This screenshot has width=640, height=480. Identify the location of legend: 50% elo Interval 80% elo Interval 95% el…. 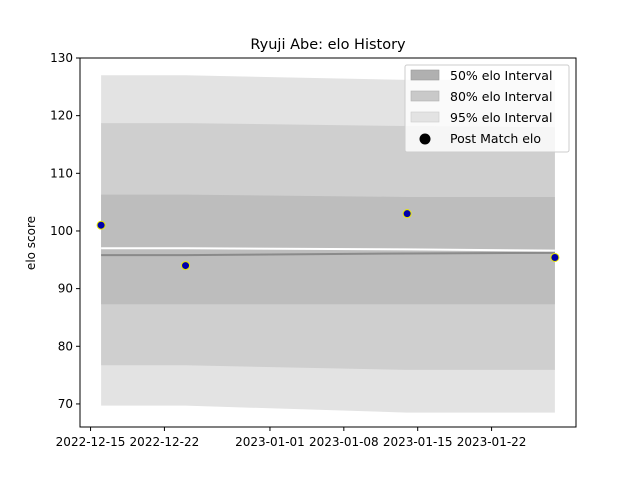
(487, 108).